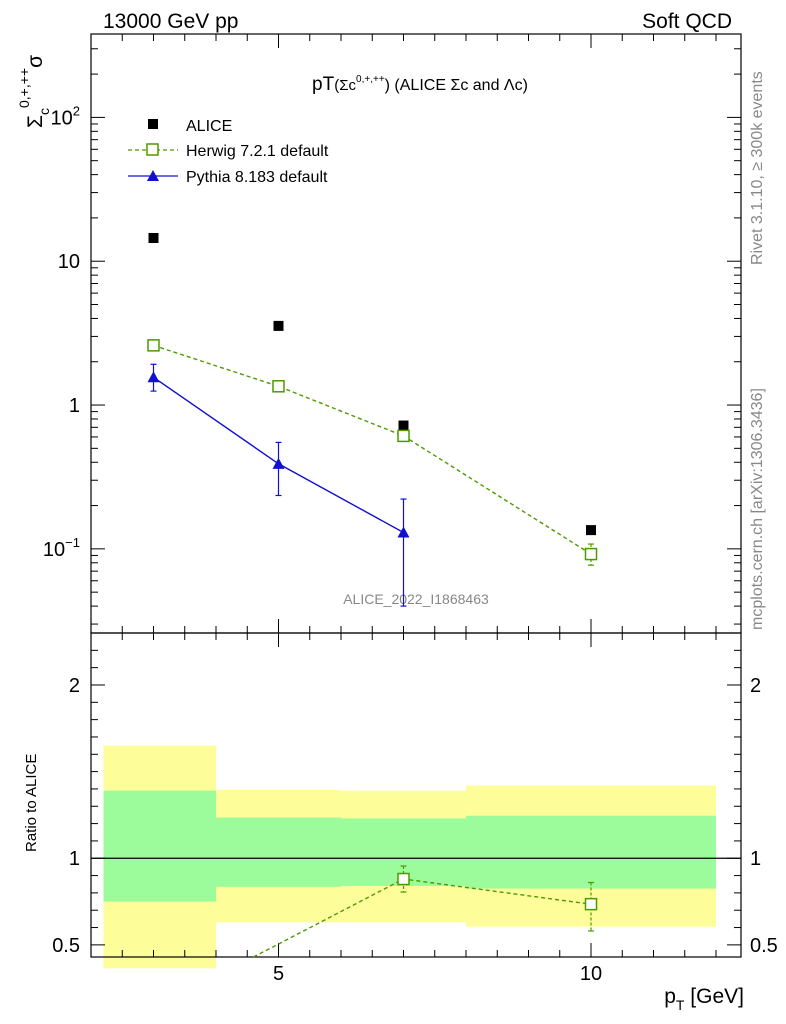 This screenshot has width=786, height=1024. Describe the element at coordinates (65, 116) in the screenshot. I see `y-tick-label: 10²` at that location.